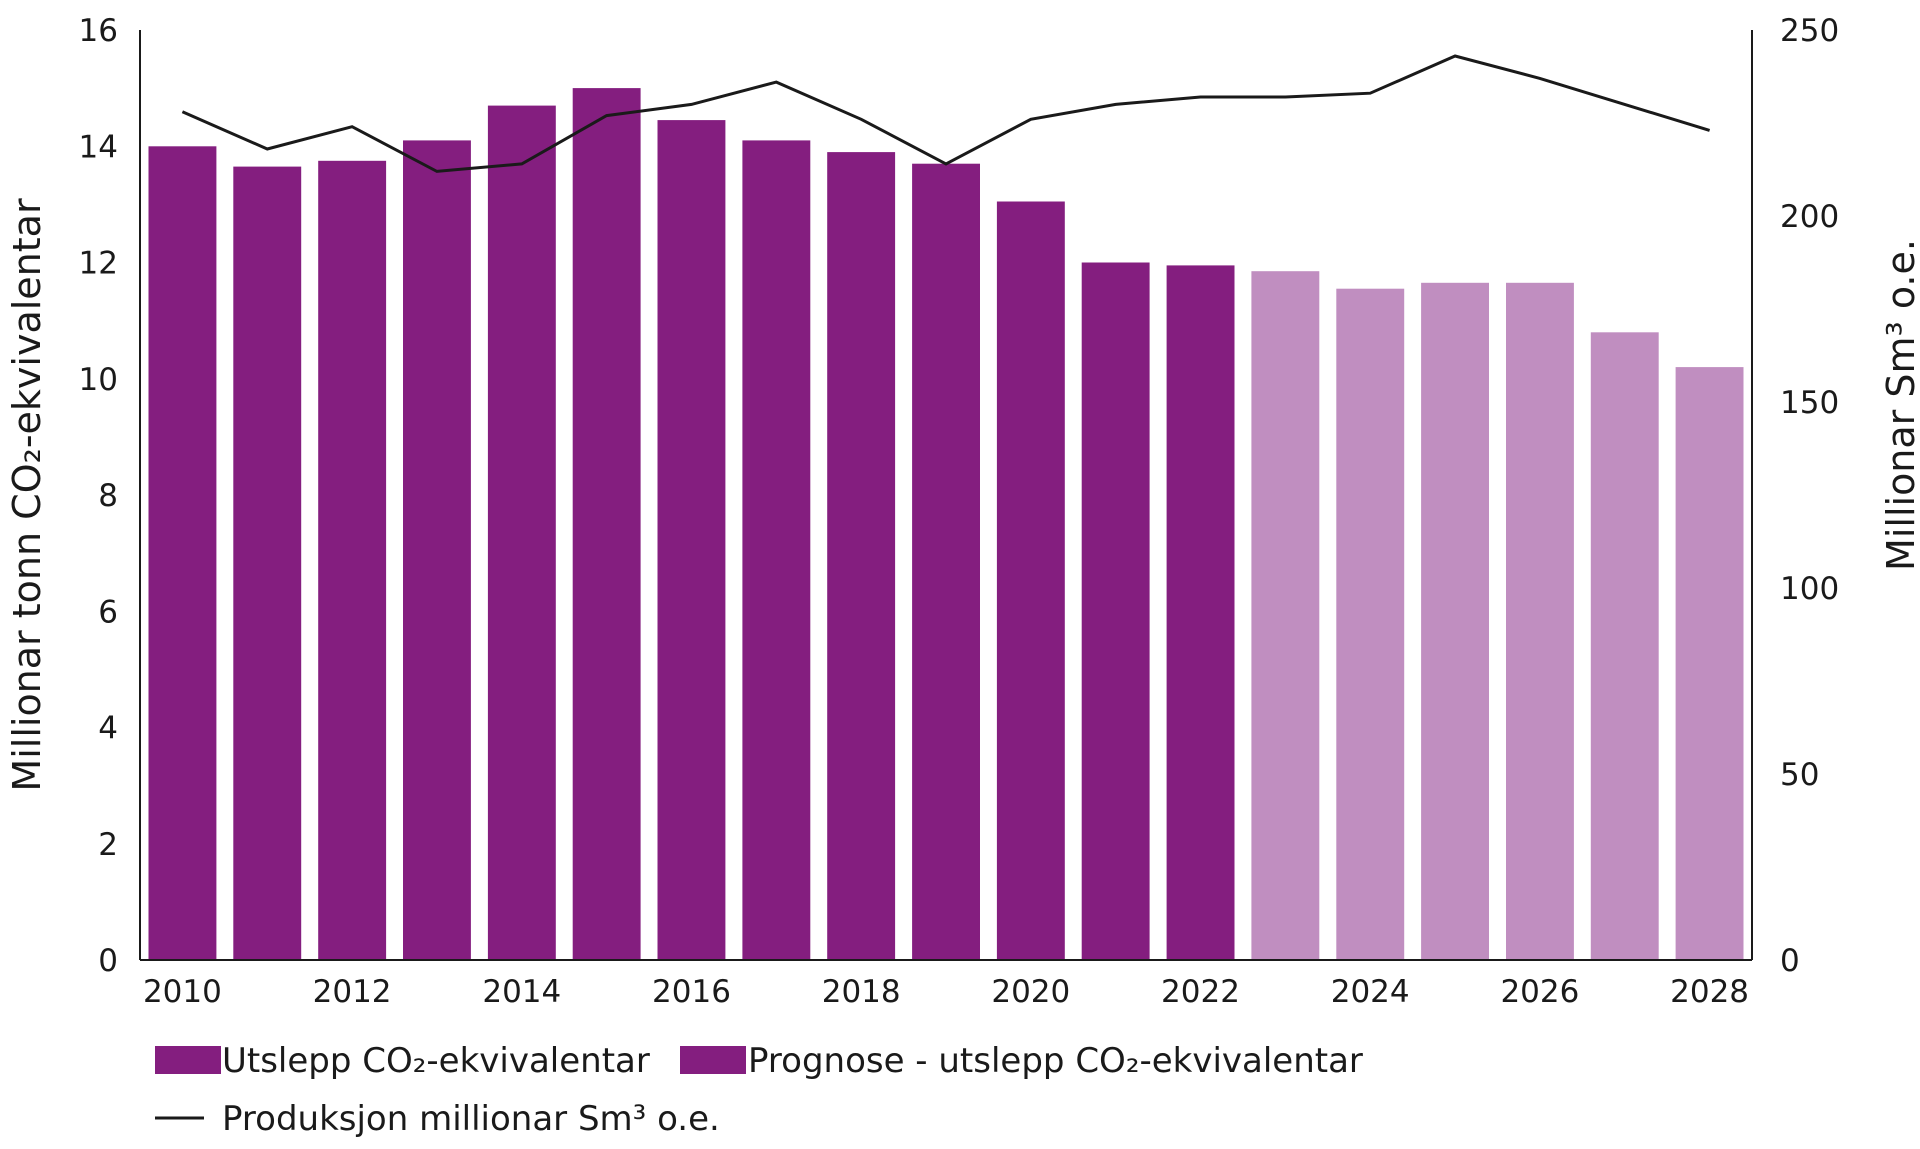  I want to click on bar-utslepp-2016, so click(691, 540).